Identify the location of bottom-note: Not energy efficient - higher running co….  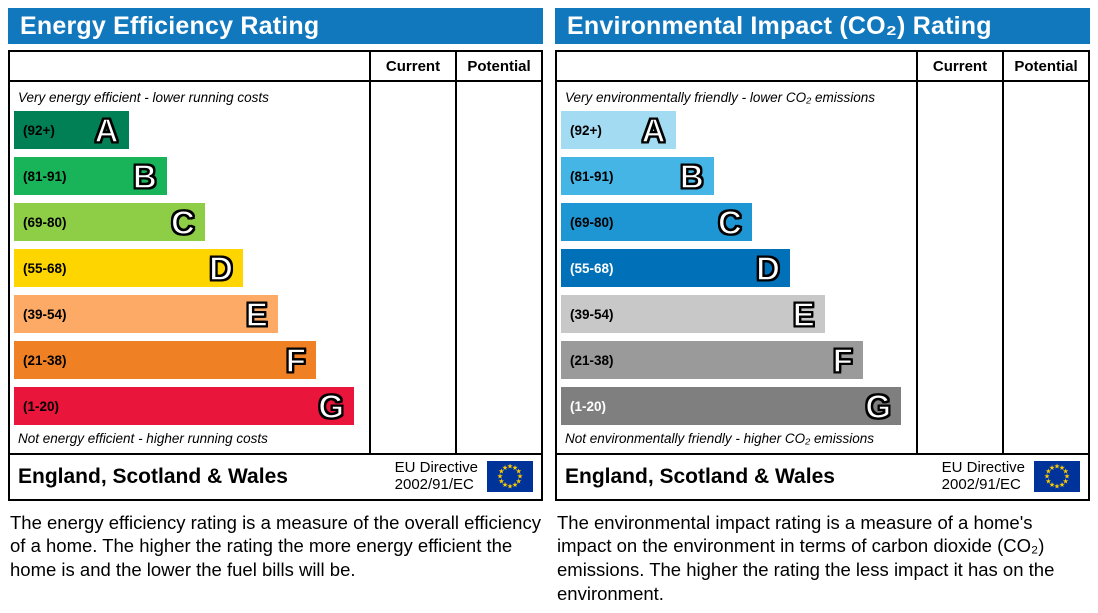
(143, 438).